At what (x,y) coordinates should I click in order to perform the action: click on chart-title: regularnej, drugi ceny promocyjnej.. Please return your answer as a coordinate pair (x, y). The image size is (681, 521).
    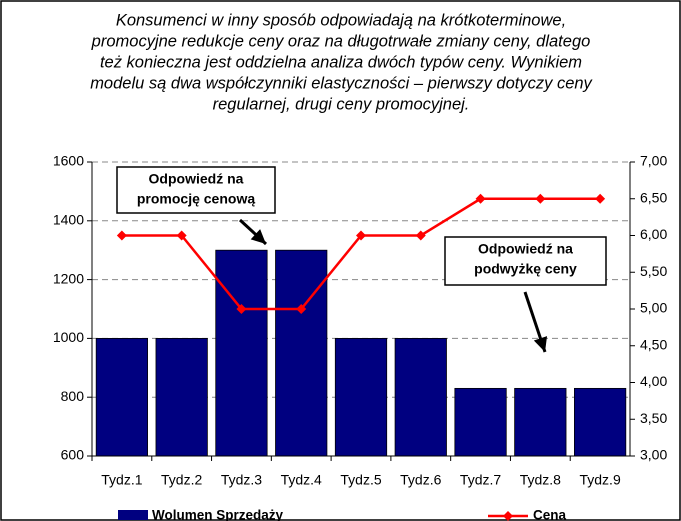
    Looking at the image, I should click on (341, 104).